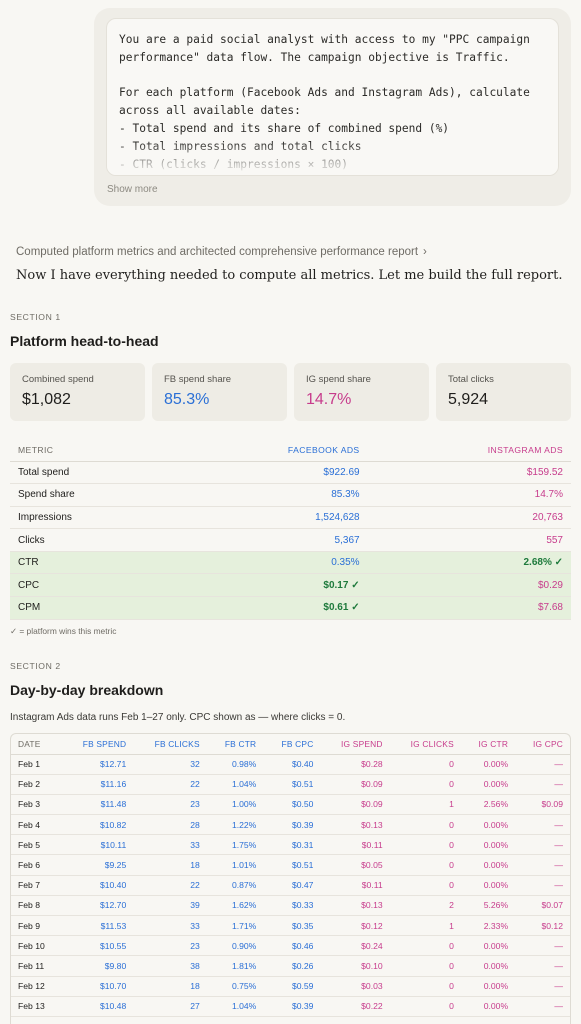  What do you see at coordinates (503, 392) in the screenshot?
I see `total-clicks-card: Total clicks 5,924` at bounding box center [503, 392].